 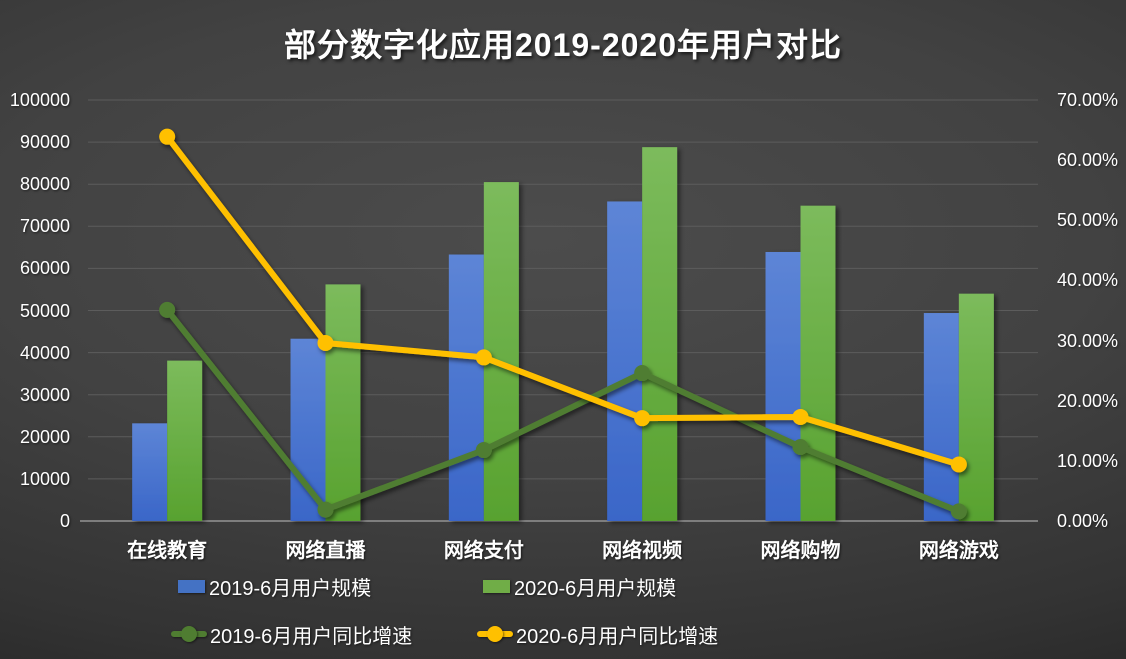 What do you see at coordinates (1088, 400) in the screenshot?
I see `right-axis-tick: 20.00%` at bounding box center [1088, 400].